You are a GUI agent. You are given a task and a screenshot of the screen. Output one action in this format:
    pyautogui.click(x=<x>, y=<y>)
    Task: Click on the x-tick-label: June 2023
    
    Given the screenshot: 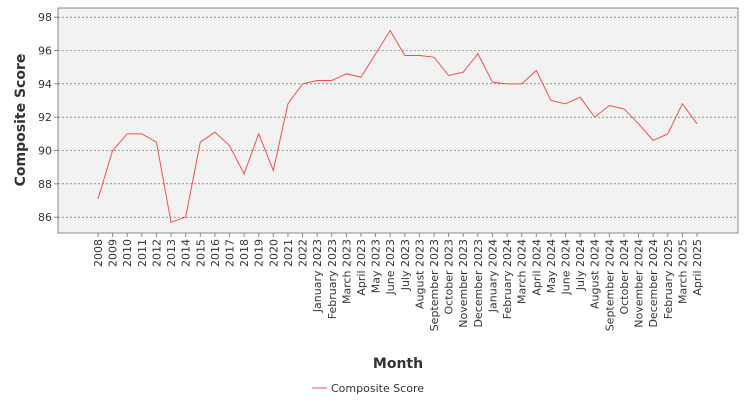 What is the action you would take?
    pyautogui.click(x=390, y=267)
    